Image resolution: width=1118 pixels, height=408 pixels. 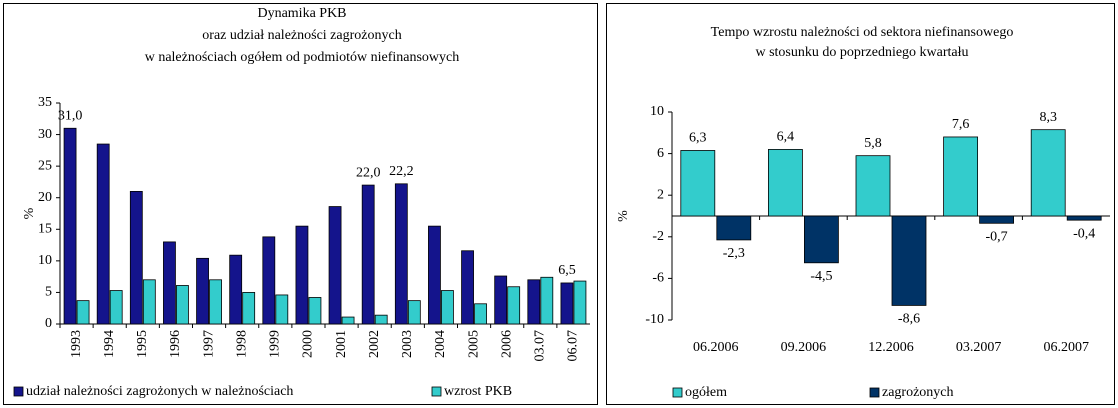 I want to click on value-label: 8,3, so click(x=1048, y=117).